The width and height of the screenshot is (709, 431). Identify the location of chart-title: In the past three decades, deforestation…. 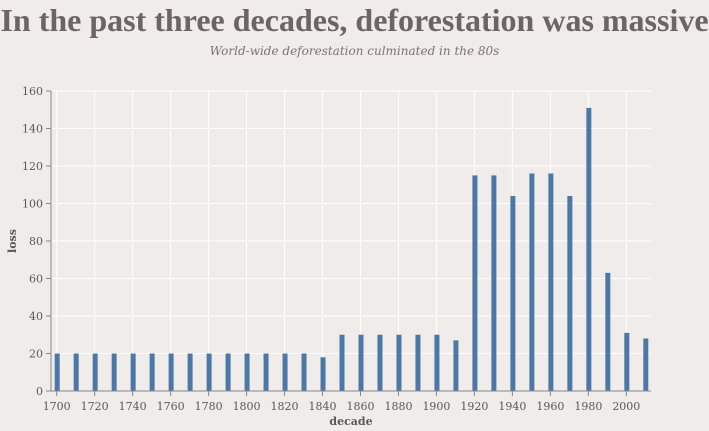
(354, 20).